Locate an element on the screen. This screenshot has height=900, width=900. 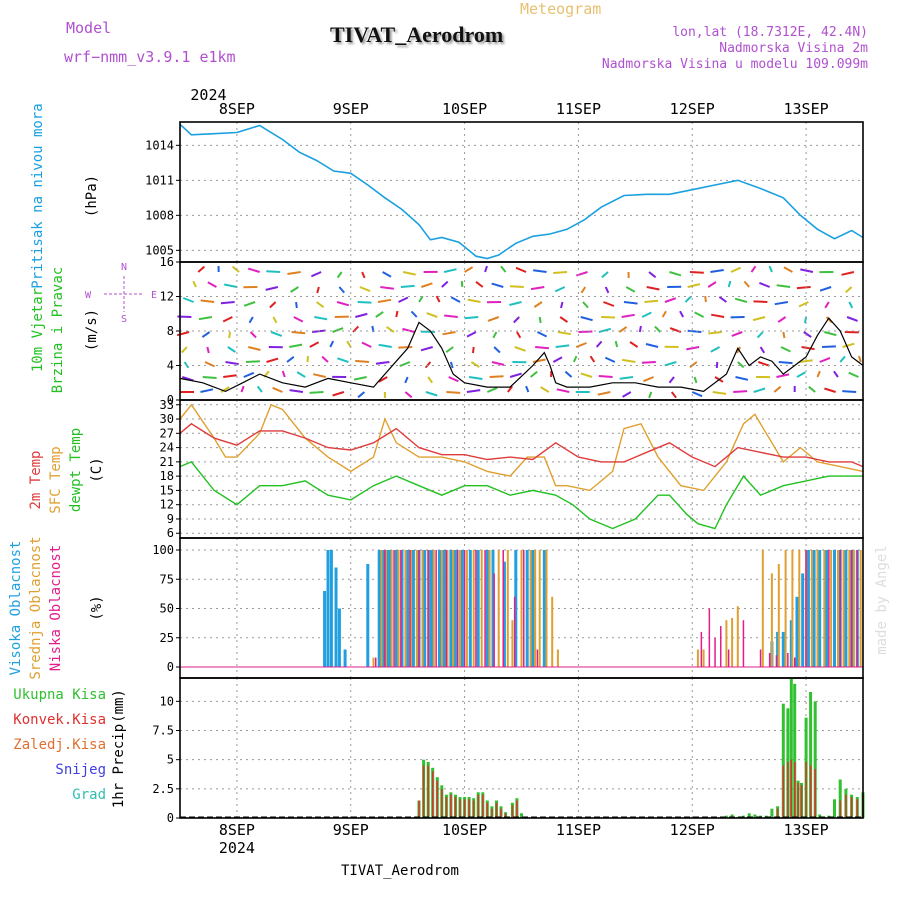
watermark: made by Angel is located at coordinates (882, 600).